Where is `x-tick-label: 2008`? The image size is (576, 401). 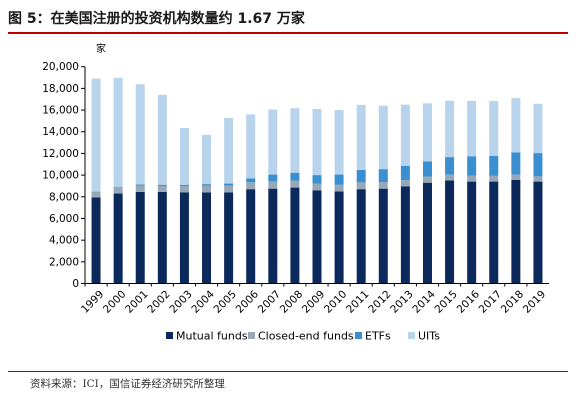 x-tick-label: 2008 is located at coordinates (291, 301).